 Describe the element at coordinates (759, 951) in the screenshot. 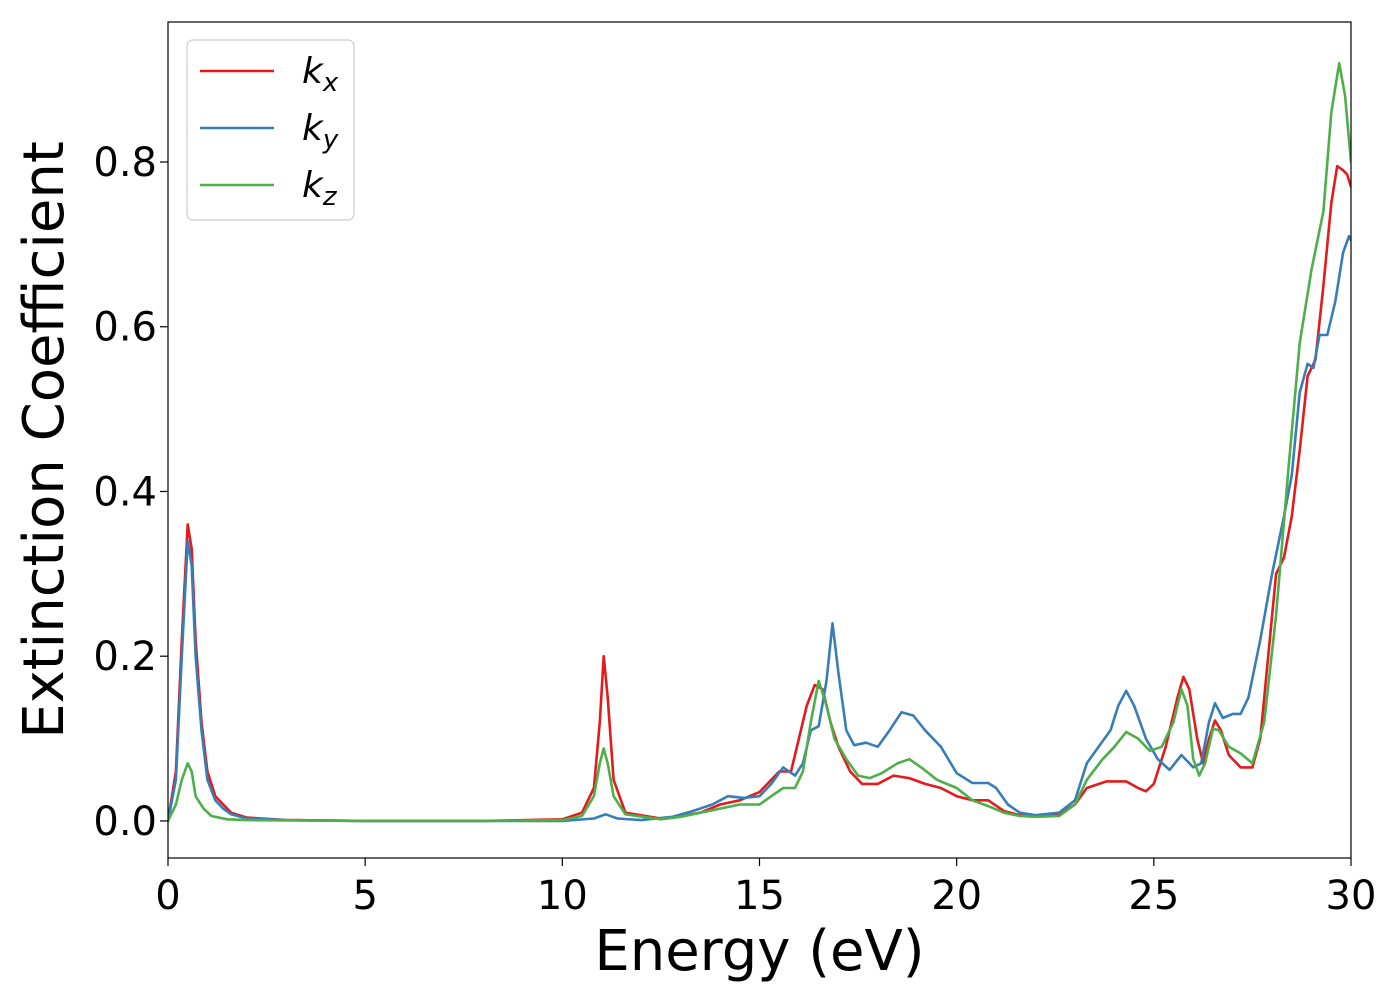

I see `x-axis-label: Energy (eV)` at that location.